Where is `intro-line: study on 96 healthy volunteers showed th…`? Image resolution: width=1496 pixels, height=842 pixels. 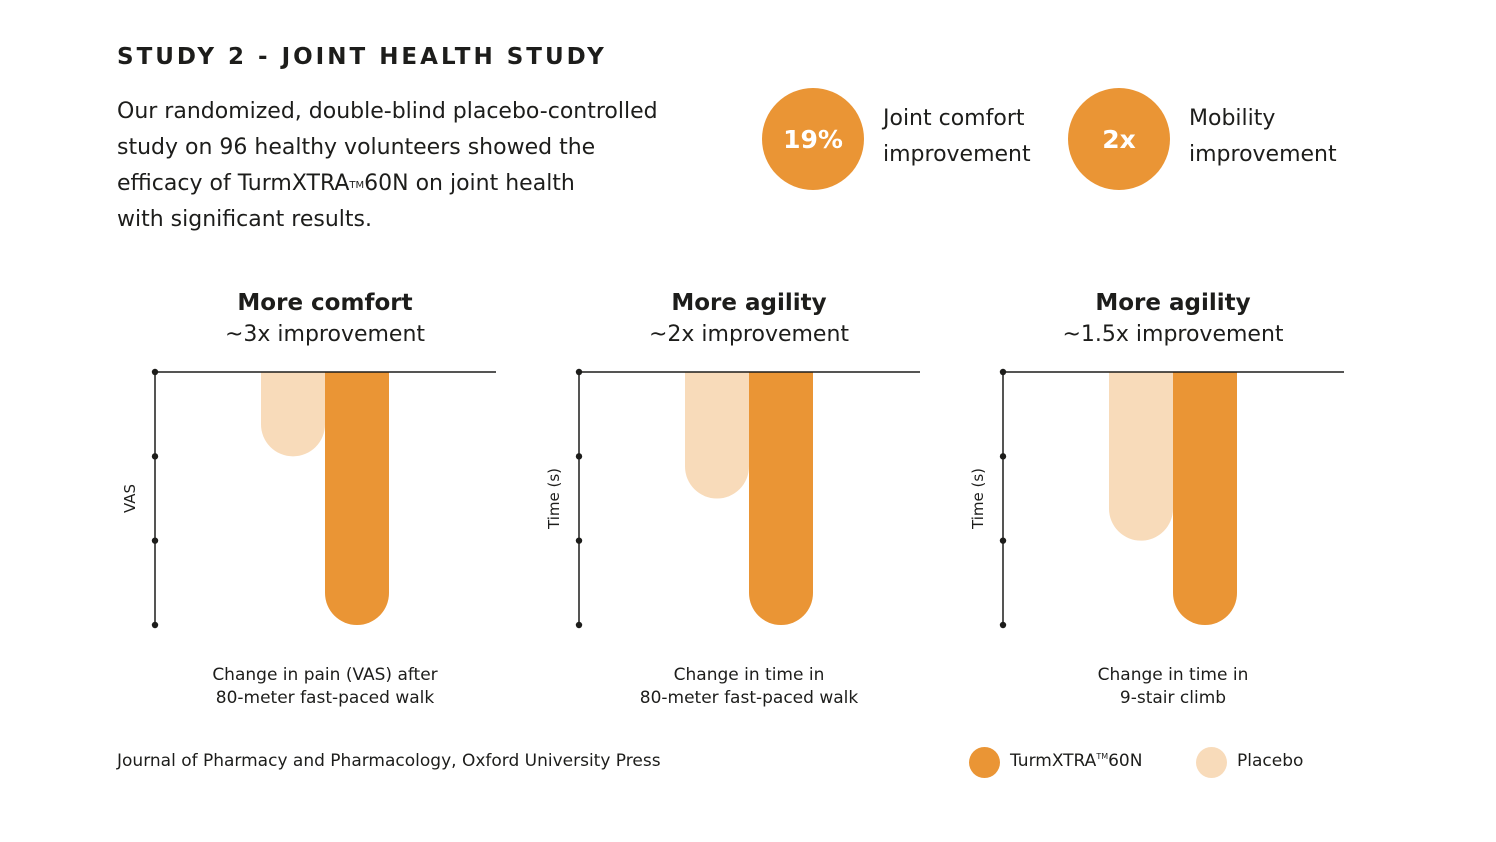 intro-line: study on 96 healthy volunteers showed th… is located at coordinates (356, 147).